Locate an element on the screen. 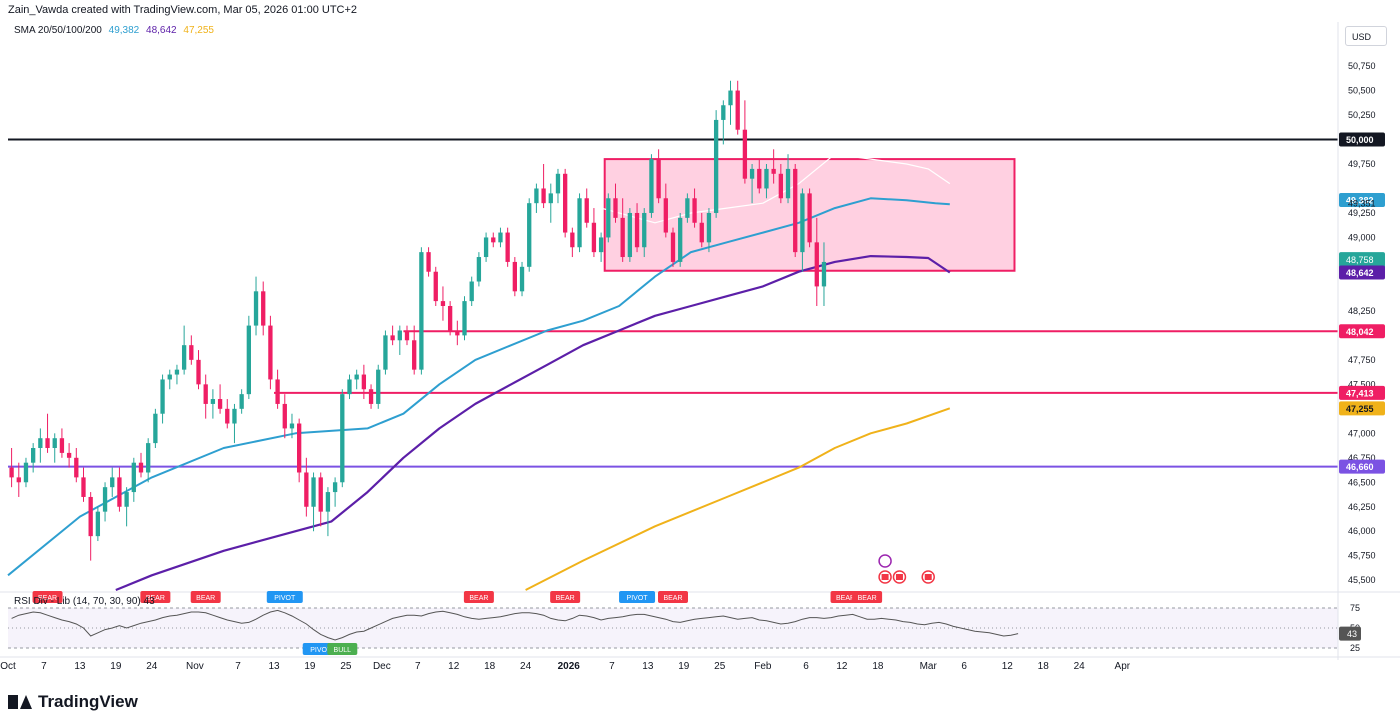  rsi-legend: RSI Div - Lib (14, 70, 30, 90) 43 is located at coordinates (84, 601).